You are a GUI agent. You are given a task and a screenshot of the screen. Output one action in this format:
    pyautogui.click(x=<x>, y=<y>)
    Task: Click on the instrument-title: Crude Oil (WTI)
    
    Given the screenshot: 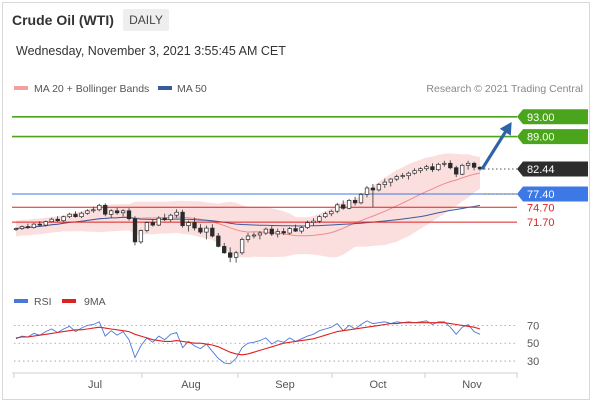 What is the action you would take?
    pyautogui.click(x=63, y=20)
    